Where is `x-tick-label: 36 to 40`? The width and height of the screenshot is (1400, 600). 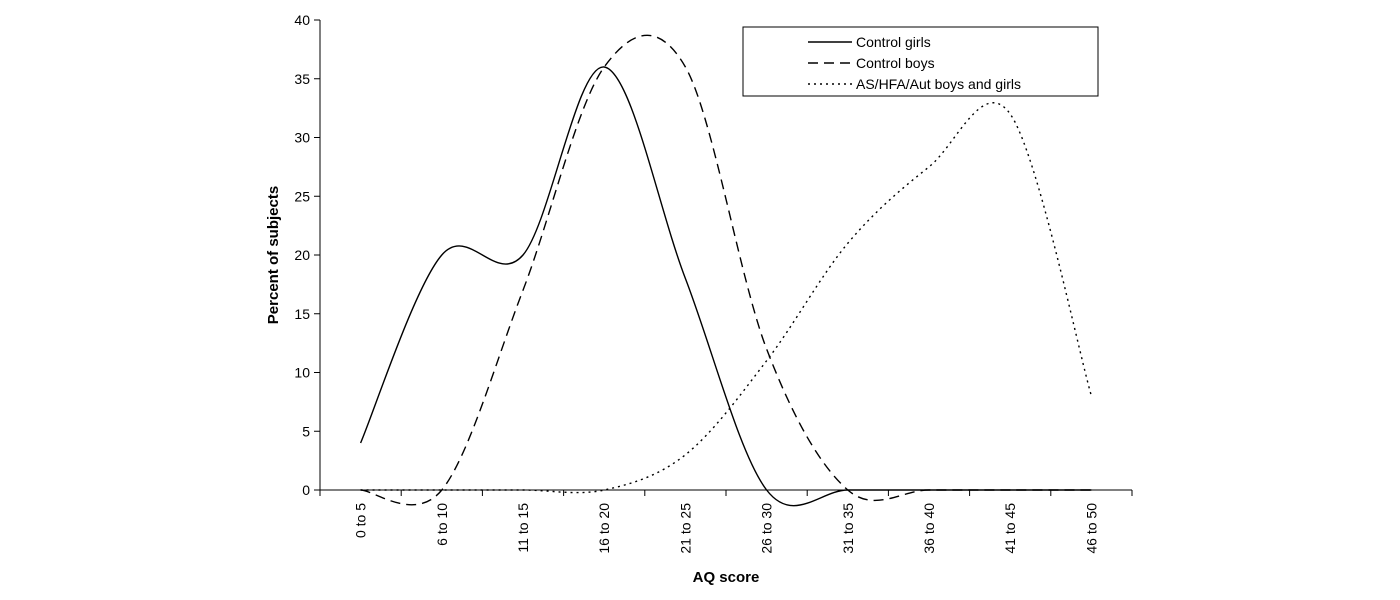 x-tick-label: 36 to 40 is located at coordinates (929, 528).